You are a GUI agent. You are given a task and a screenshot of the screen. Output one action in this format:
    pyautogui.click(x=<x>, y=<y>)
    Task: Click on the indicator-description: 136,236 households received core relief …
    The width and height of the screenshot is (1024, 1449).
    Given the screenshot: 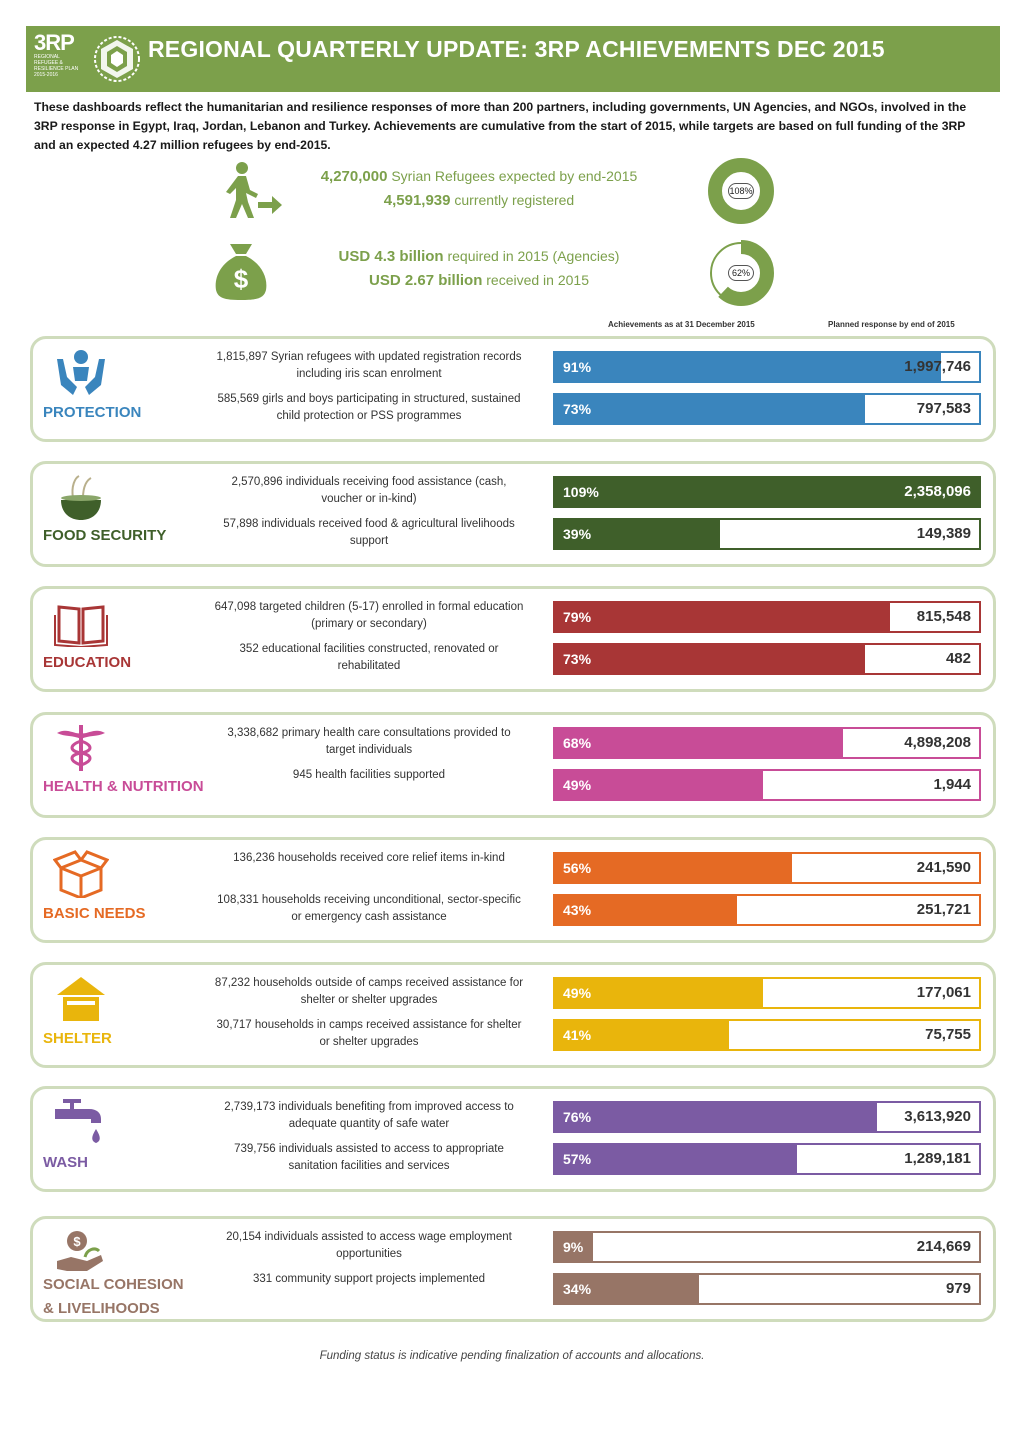 What is the action you would take?
    pyautogui.click(x=369, y=858)
    